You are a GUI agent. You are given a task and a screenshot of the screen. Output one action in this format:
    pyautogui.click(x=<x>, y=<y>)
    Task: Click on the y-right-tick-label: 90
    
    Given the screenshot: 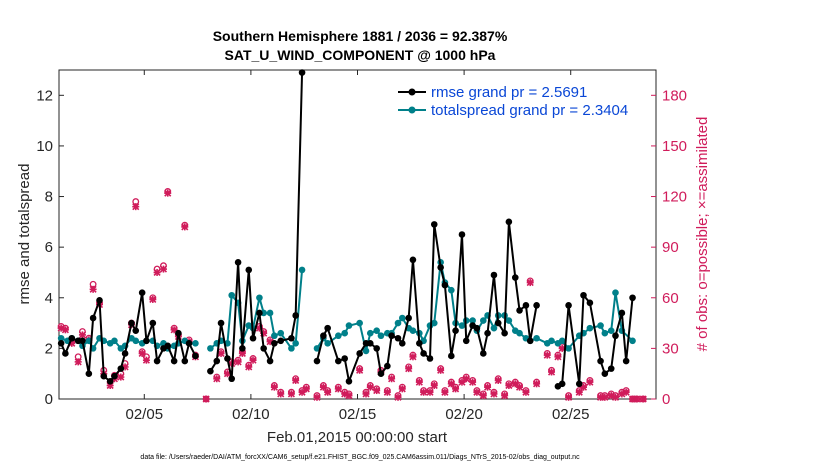 What is the action you would take?
    pyautogui.click(x=670, y=247)
    